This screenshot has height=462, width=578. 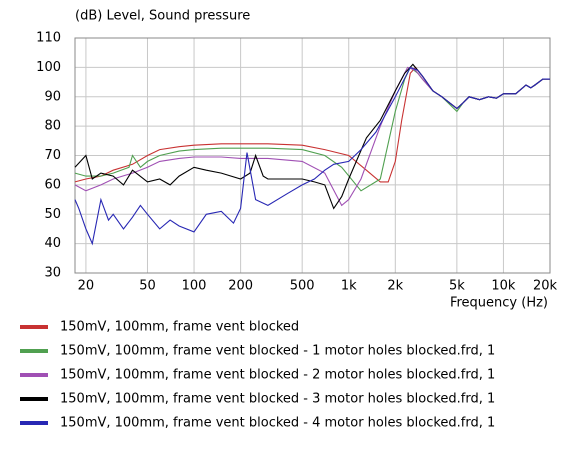 What do you see at coordinates (48, 38) in the screenshot?
I see `y-tick-label: 110` at bounding box center [48, 38].